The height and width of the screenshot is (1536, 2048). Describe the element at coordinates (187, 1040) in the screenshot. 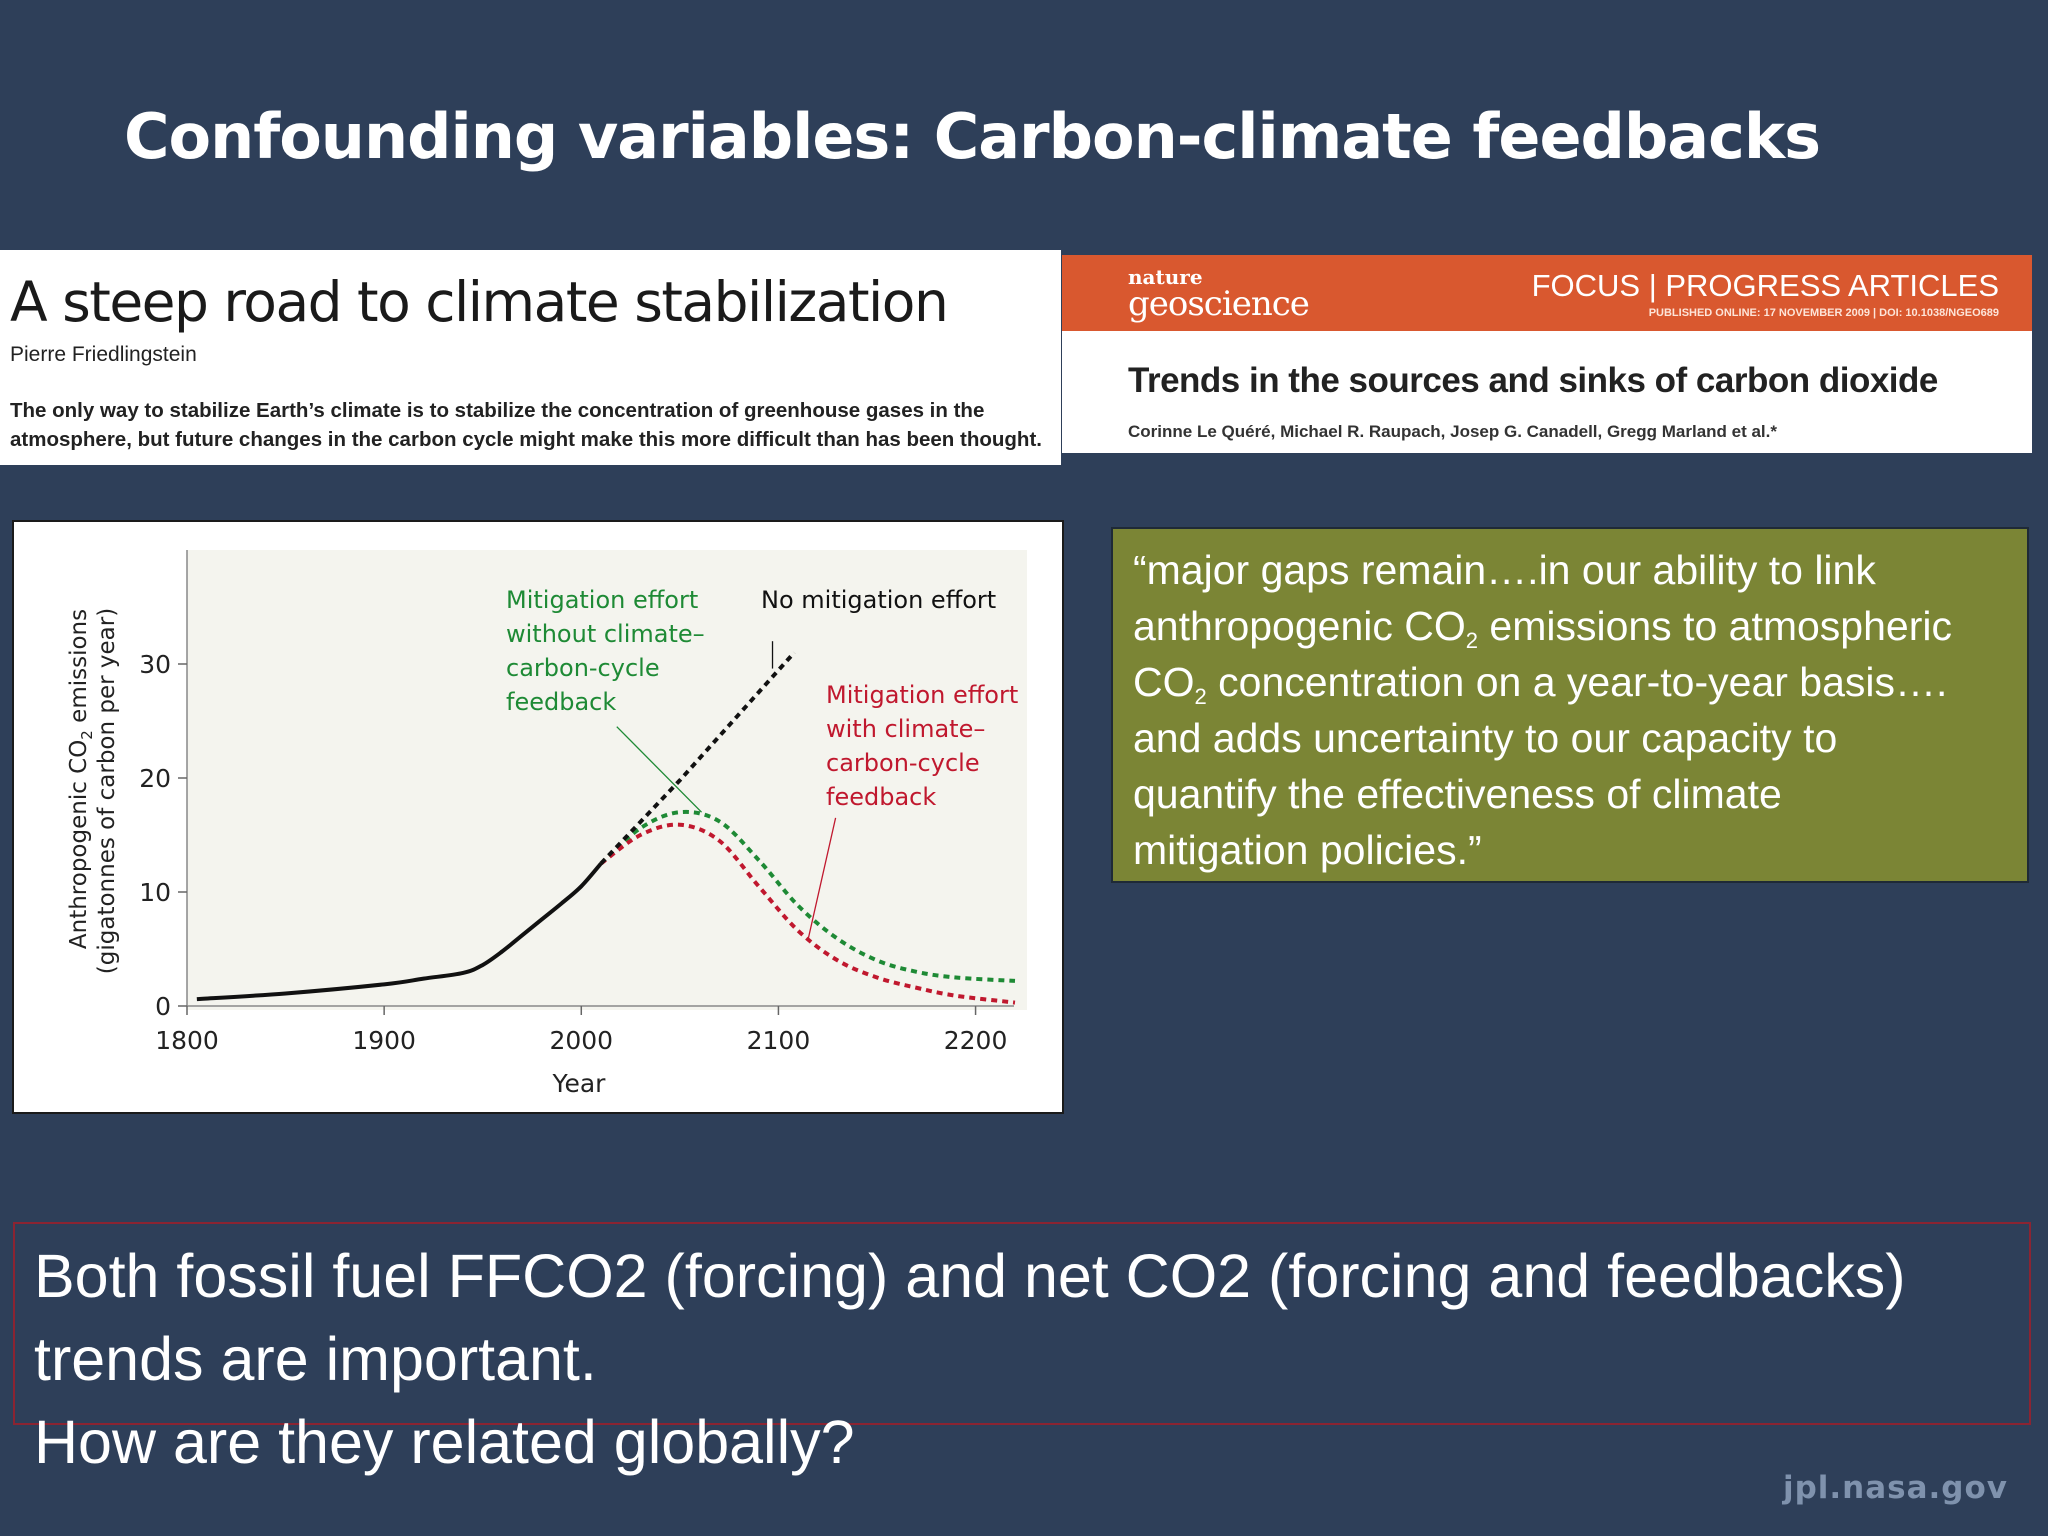

I see `x-tick-label: 1800` at that location.